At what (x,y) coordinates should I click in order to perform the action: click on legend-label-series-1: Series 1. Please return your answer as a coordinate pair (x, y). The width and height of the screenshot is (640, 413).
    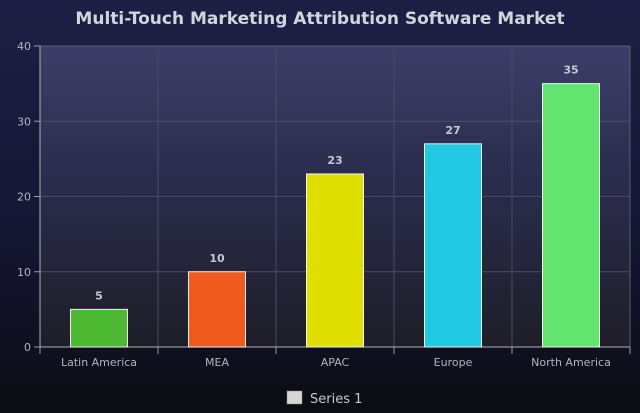
    Looking at the image, I should click on (336, 399).